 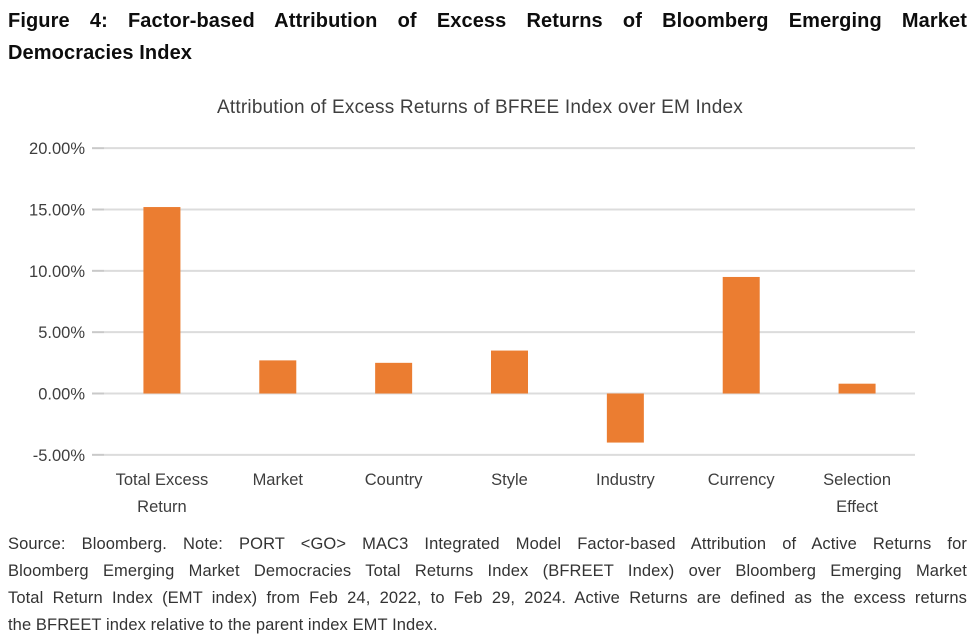 I want to click on x-category-label: Total Excess, so click(x=162, y=480).